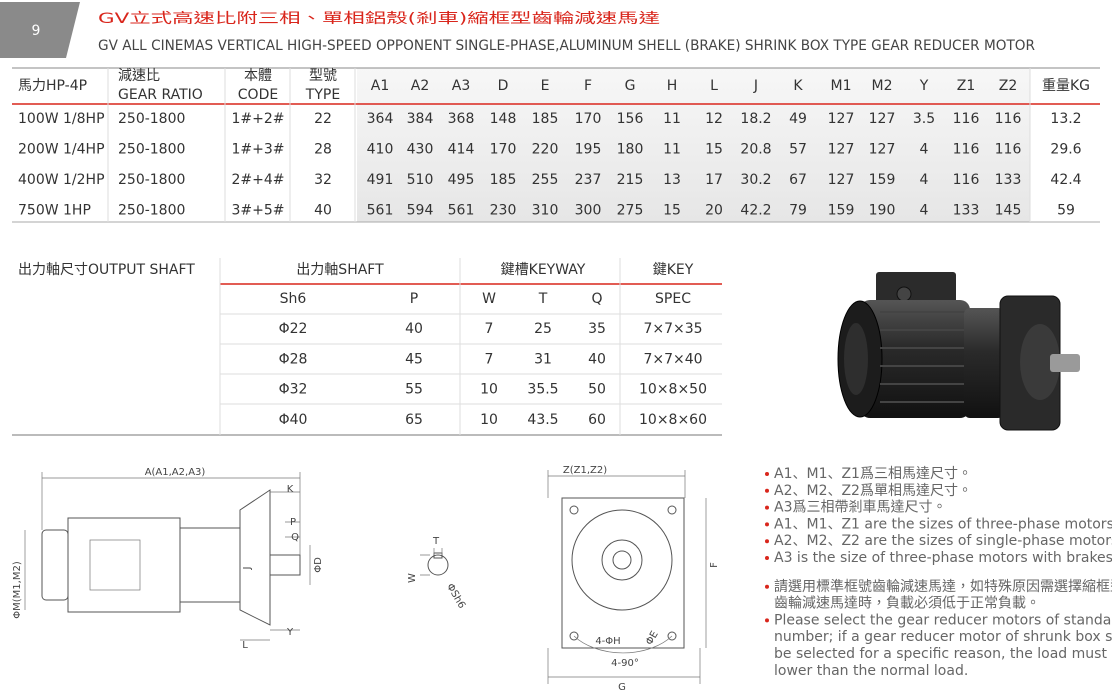 Image resolution: width=1112 pixels, height=698 pixels. Describe the element at coordinates (882, 211) in the screenshot. I see `table-cell: 190` at that location.